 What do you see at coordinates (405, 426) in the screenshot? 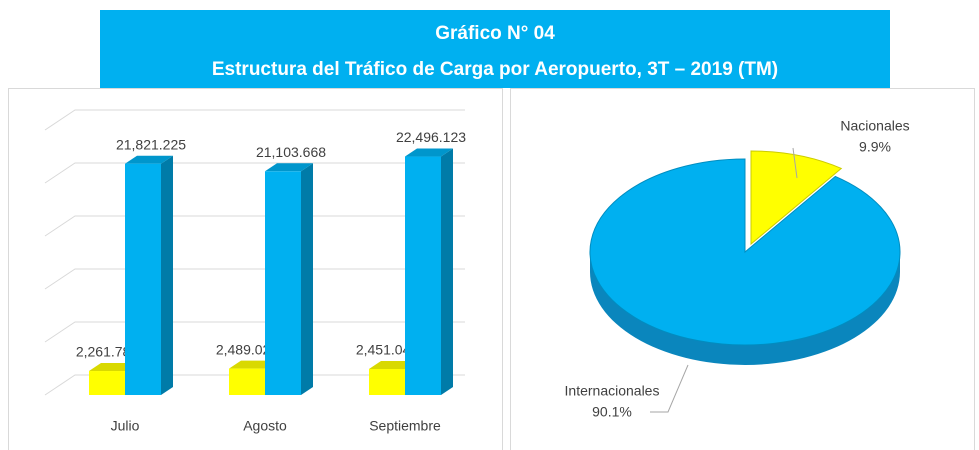
I see `x-tick-label: Septiembre` at bounding box center [405, 426].